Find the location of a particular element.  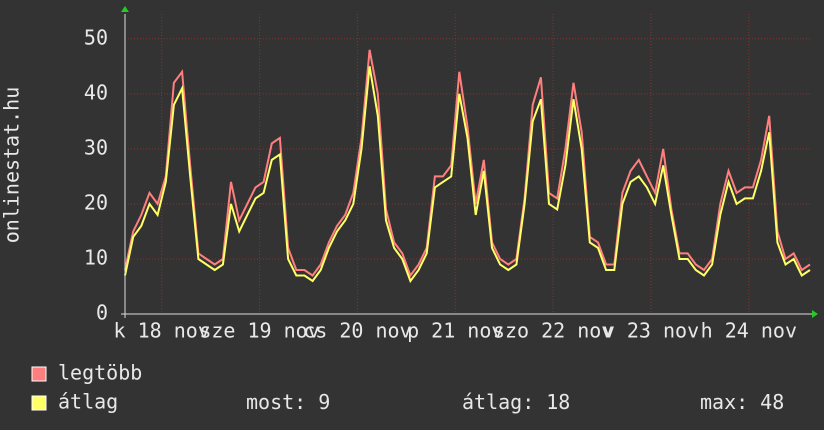

x-tick-label: szo 22 nov is located at coordinates (553, 331).